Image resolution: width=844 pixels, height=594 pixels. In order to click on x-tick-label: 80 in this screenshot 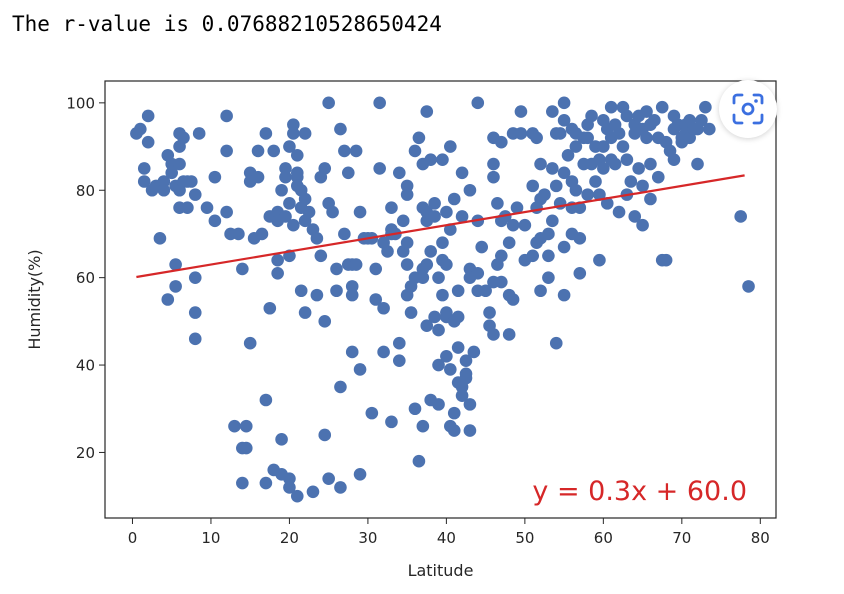, I will do `click(760, 538)`.